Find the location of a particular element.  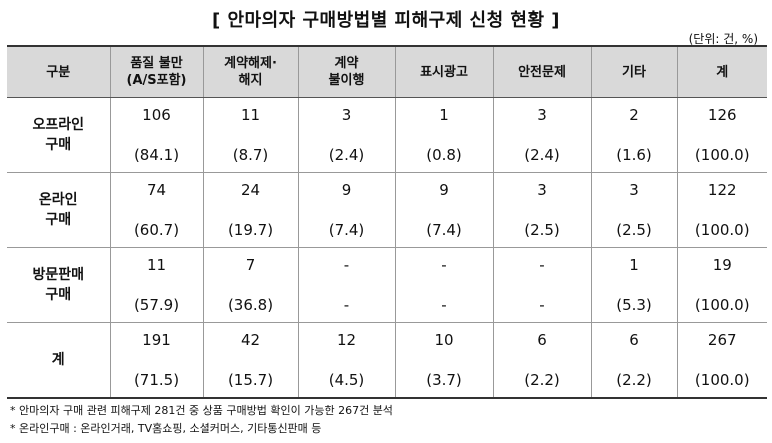

cell-percent: (57.9) is located at coordinates (156, 305).